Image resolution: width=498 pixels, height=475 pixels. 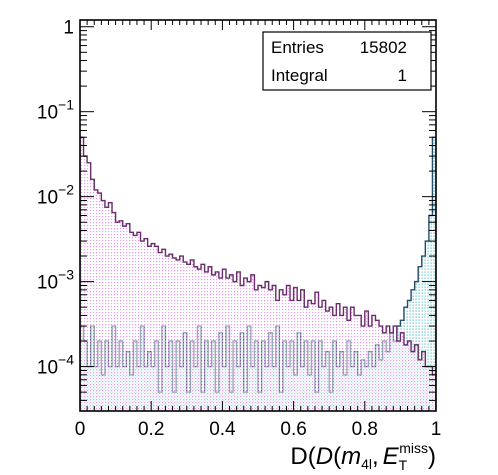 What do you see at coordinates (293, 429) in the screenshot?
I see `x-tick-label: 0.6` at bounding box center [293, 429].